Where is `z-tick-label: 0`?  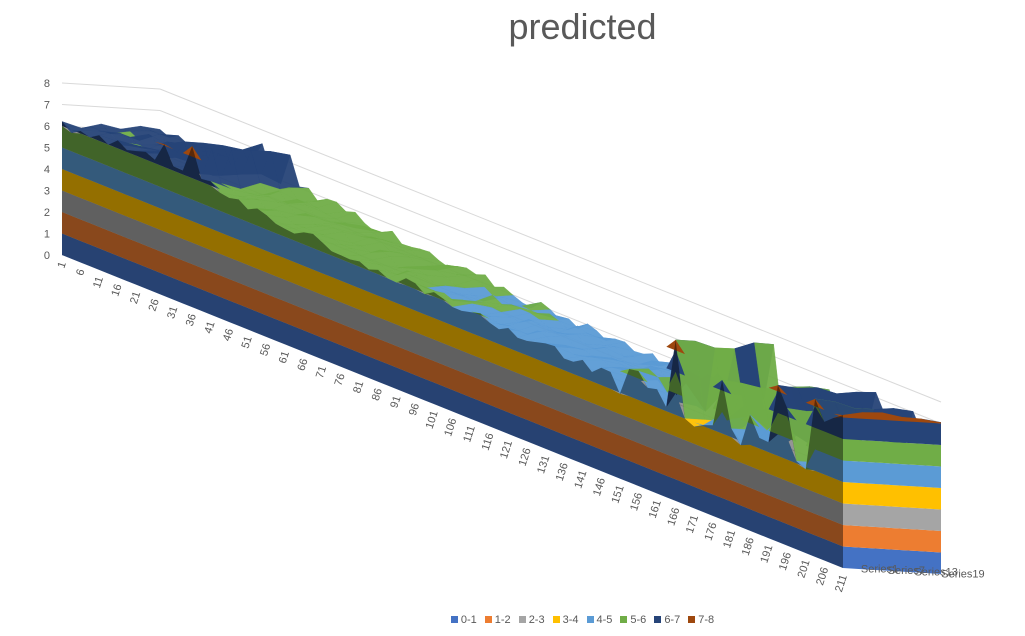
z-tick-label: 0 is located at coordinates (47, 256).